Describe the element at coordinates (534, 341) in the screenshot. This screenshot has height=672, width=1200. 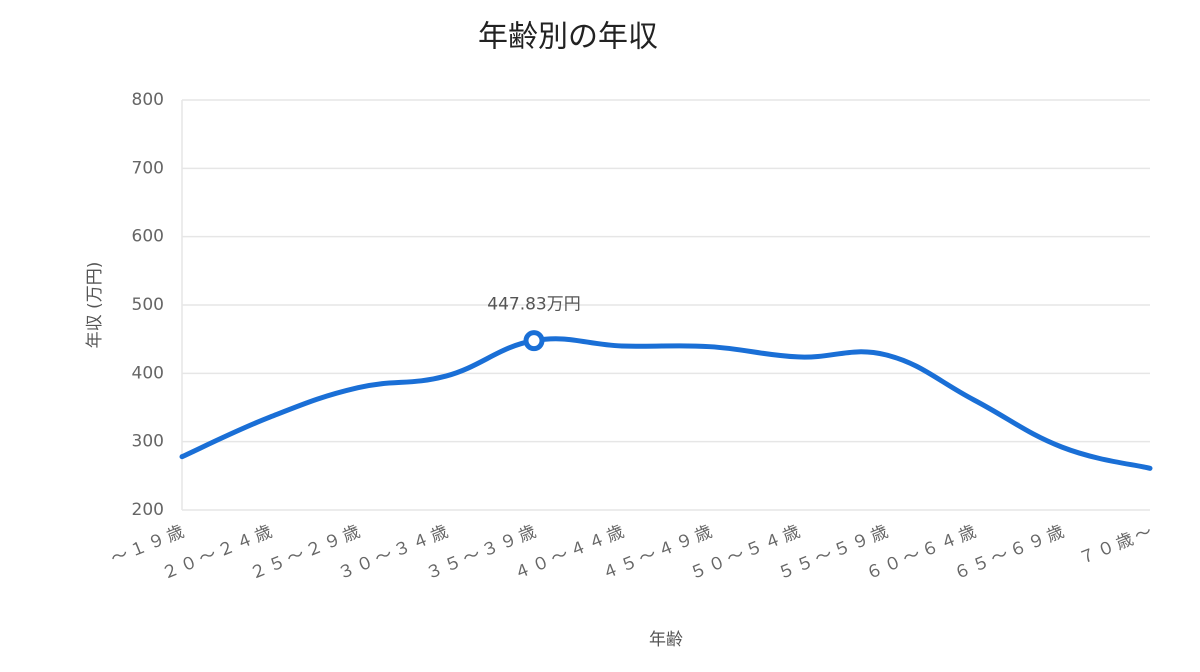
I see `highlight-point` at that location.